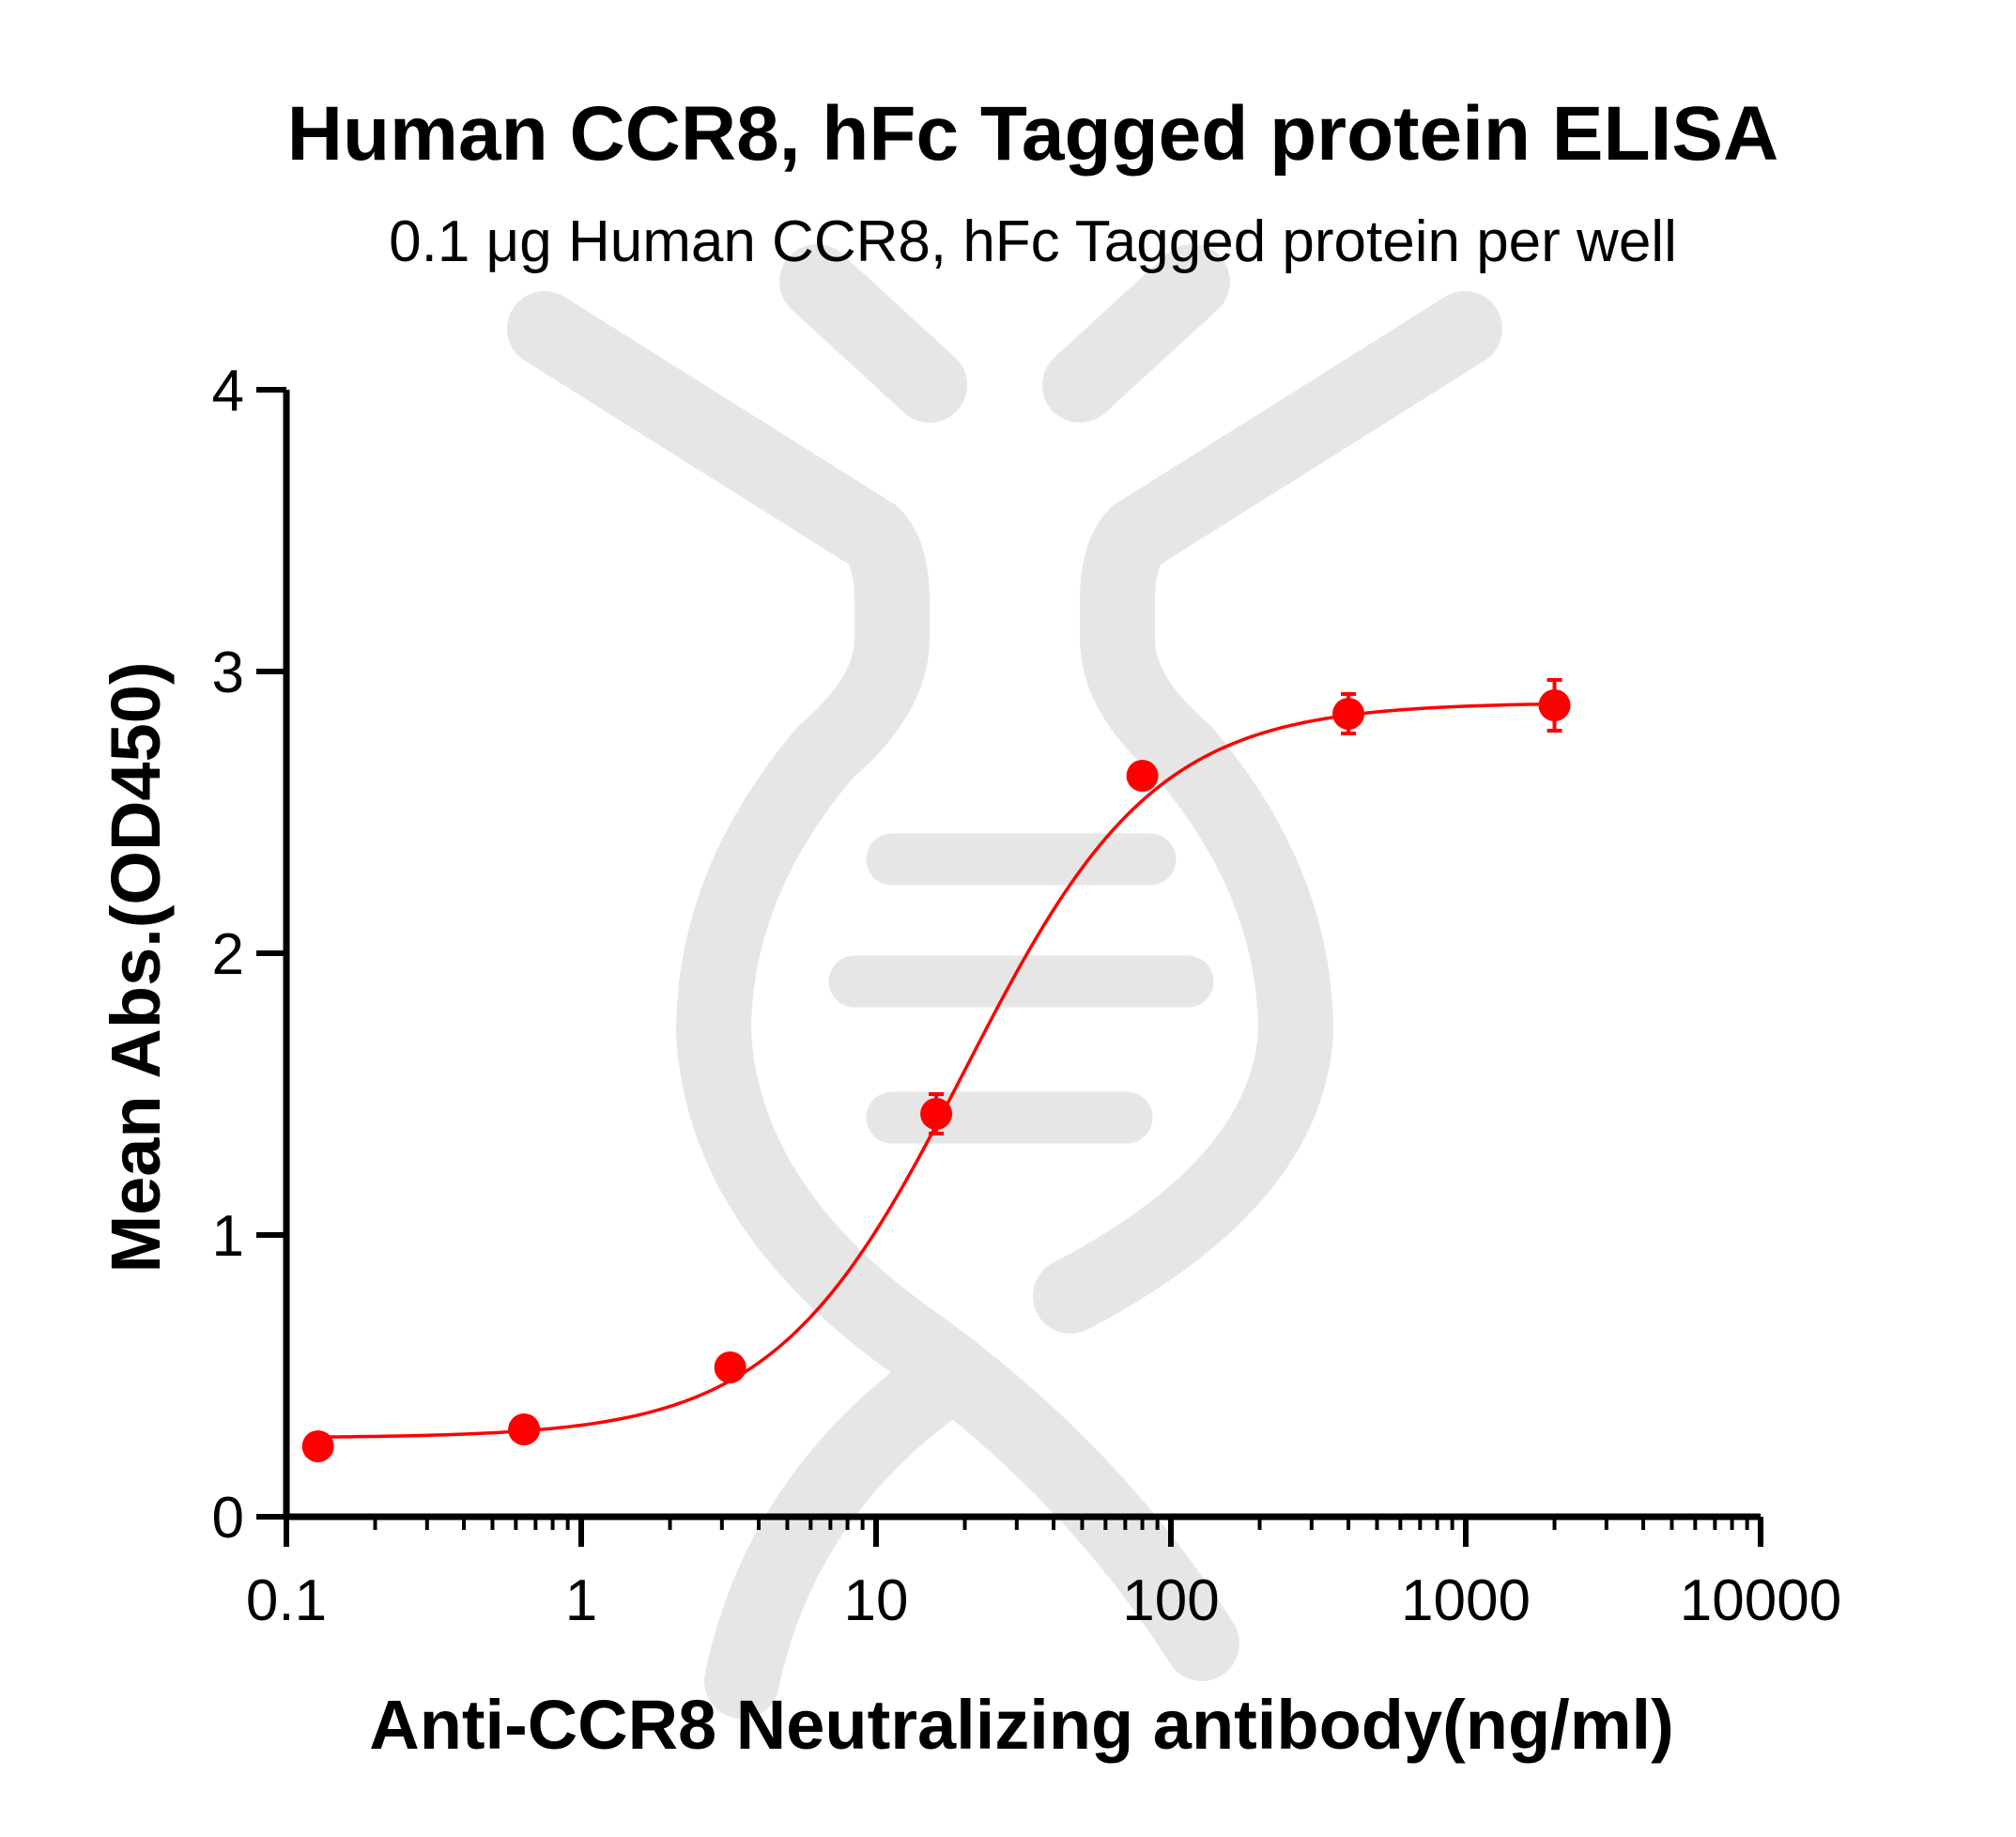 The height and width of the screenshot is (1837, 2016). I want to click on x-axis-label: Anti-CCR8 Neutralizing antibody(ng/ml), so click(1022, 1725).